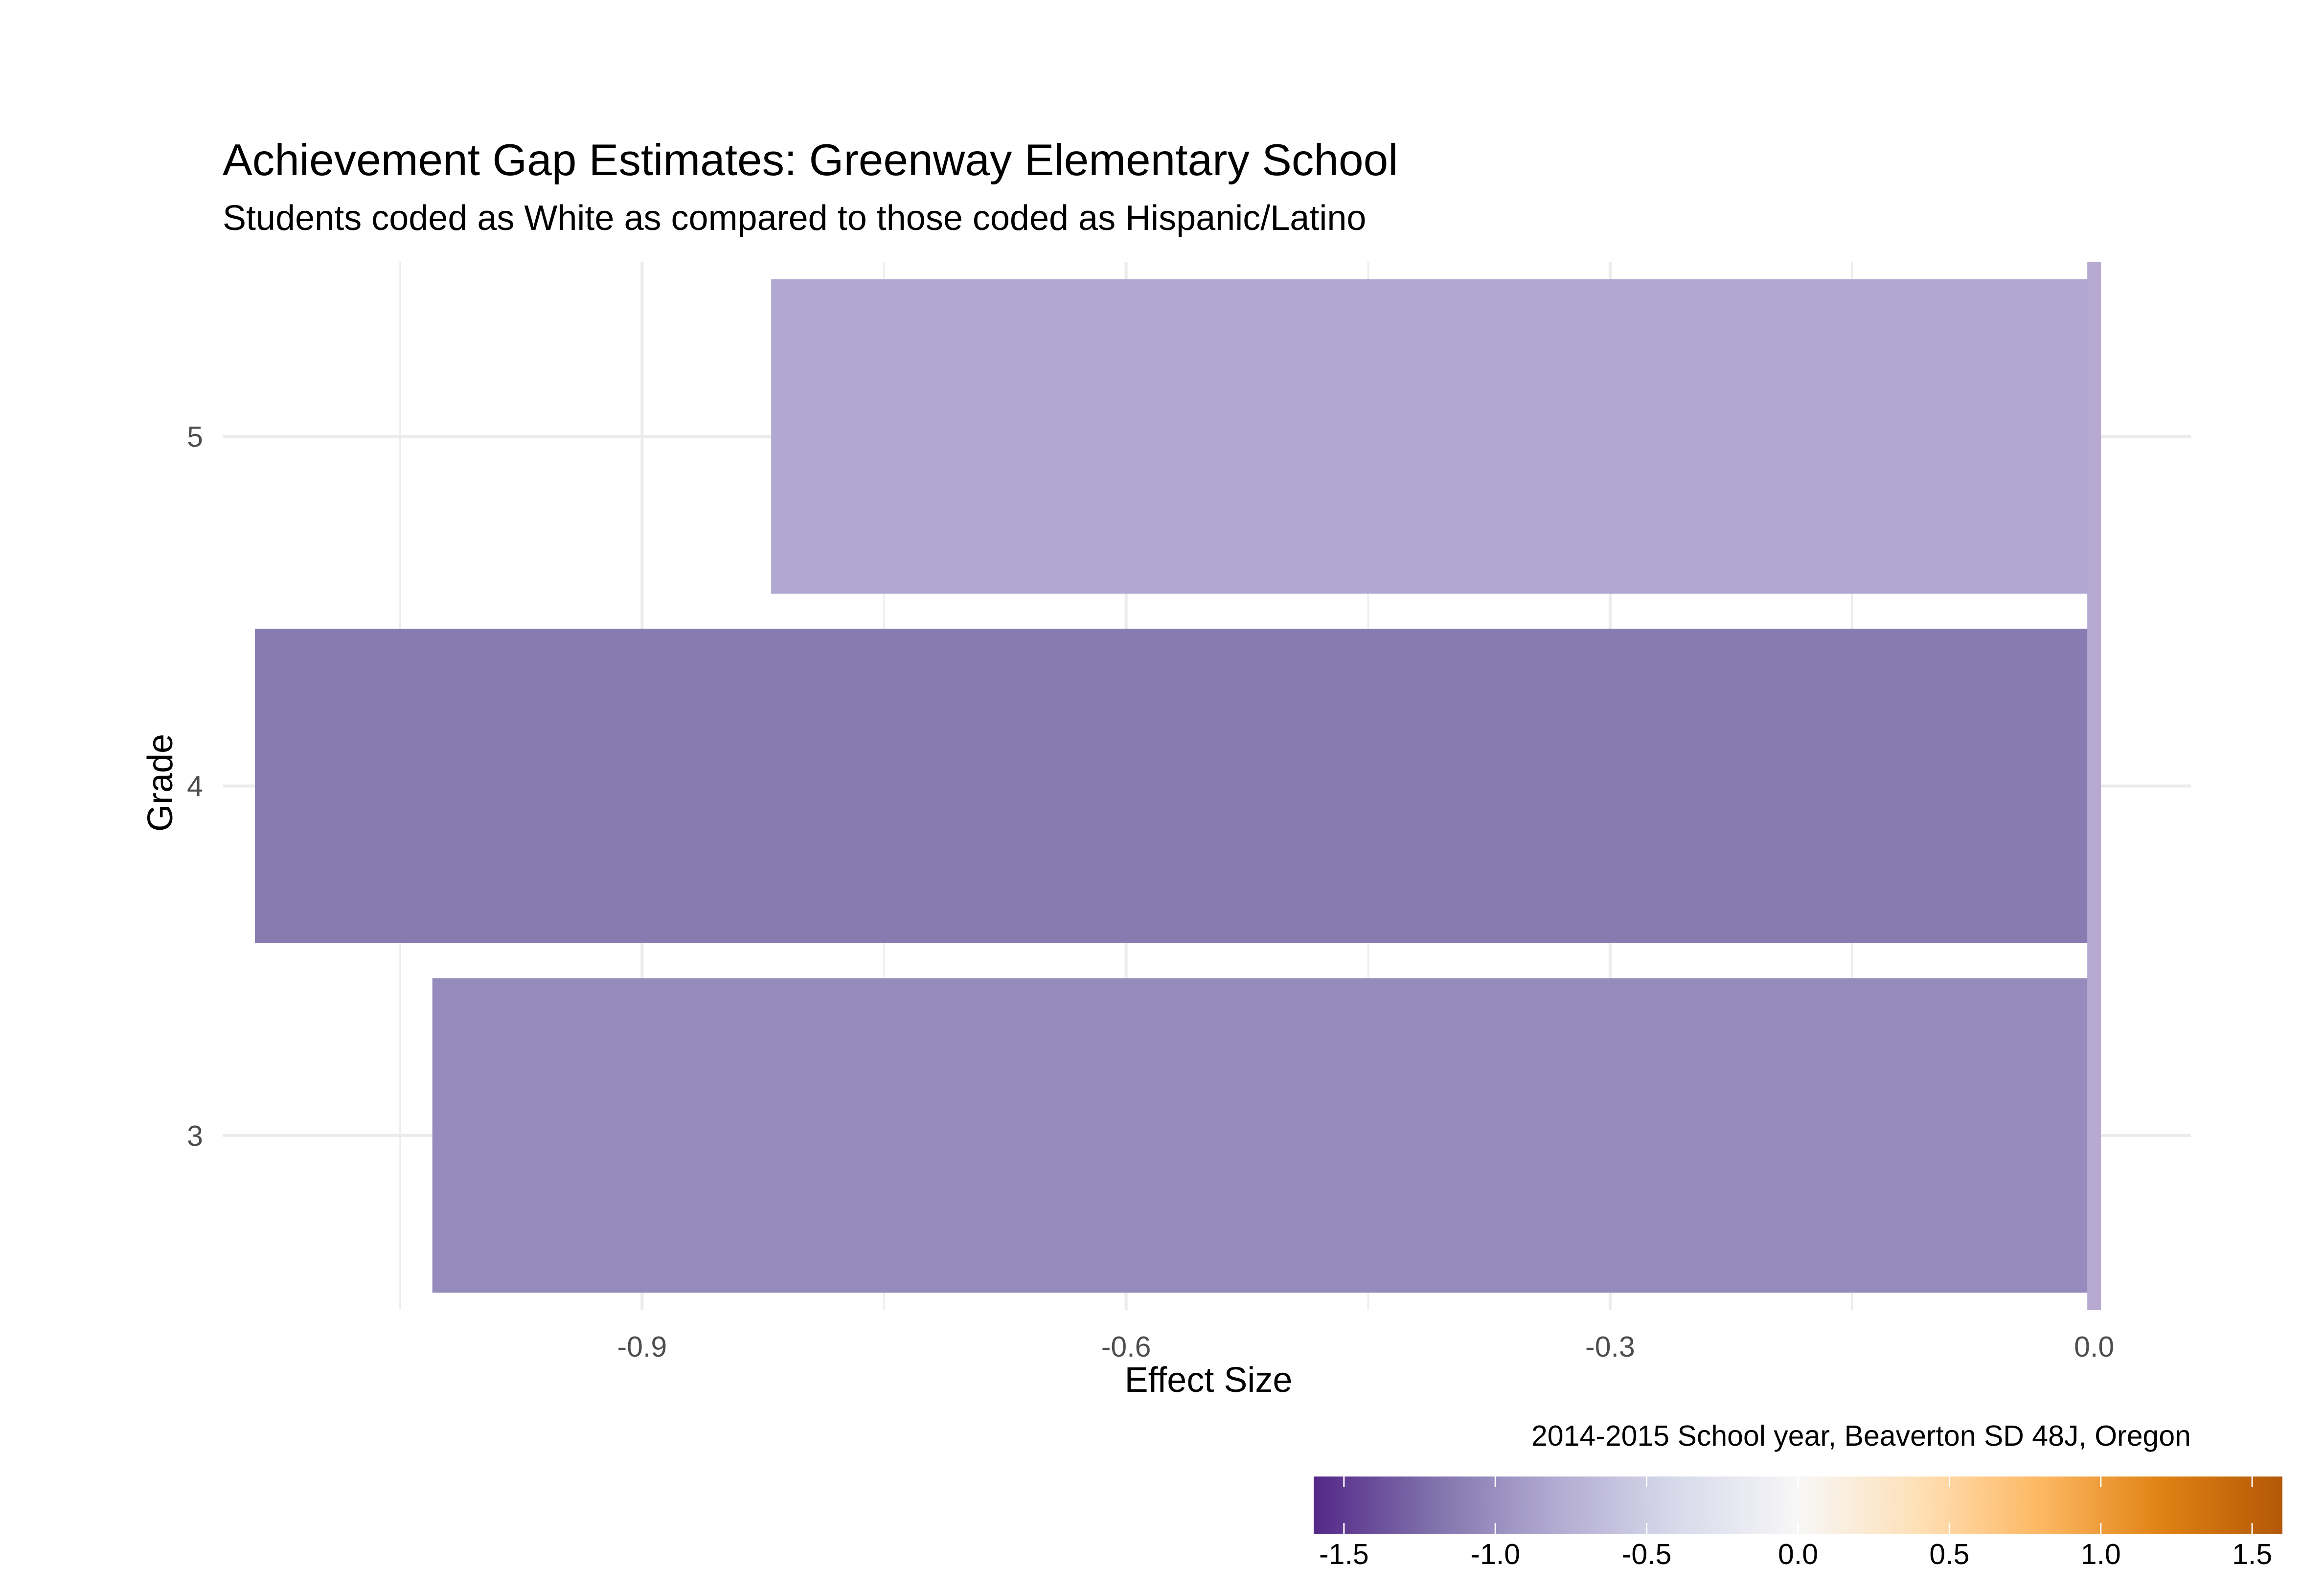  Describe the element at coordinates (2101, 1554) in the screenshot. I see `colorbar-label: 1.0` at that location.